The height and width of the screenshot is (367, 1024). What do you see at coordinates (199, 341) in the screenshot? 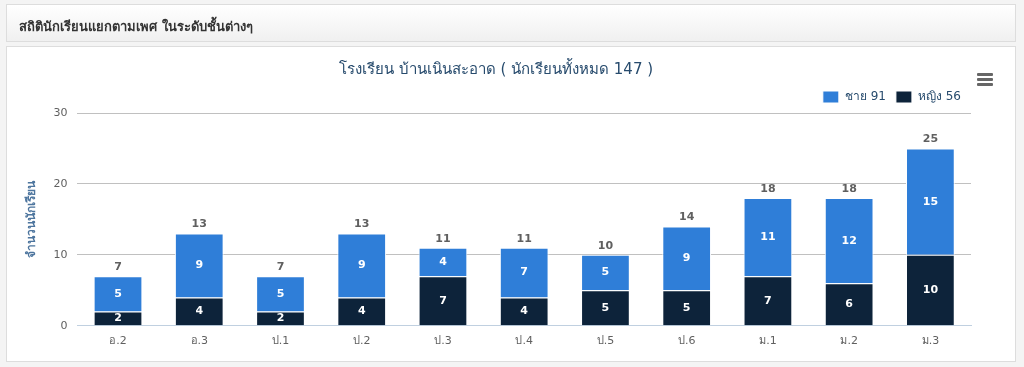
I see `x-tick-label: อ.3` at bounding box center [199, 341].